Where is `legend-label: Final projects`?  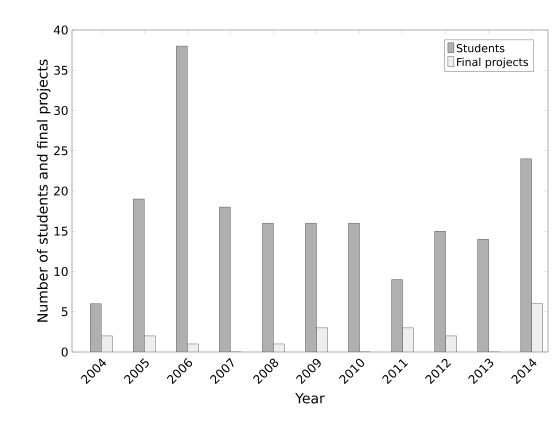
legend-label: Final projects is located at coordinates (492, 63).